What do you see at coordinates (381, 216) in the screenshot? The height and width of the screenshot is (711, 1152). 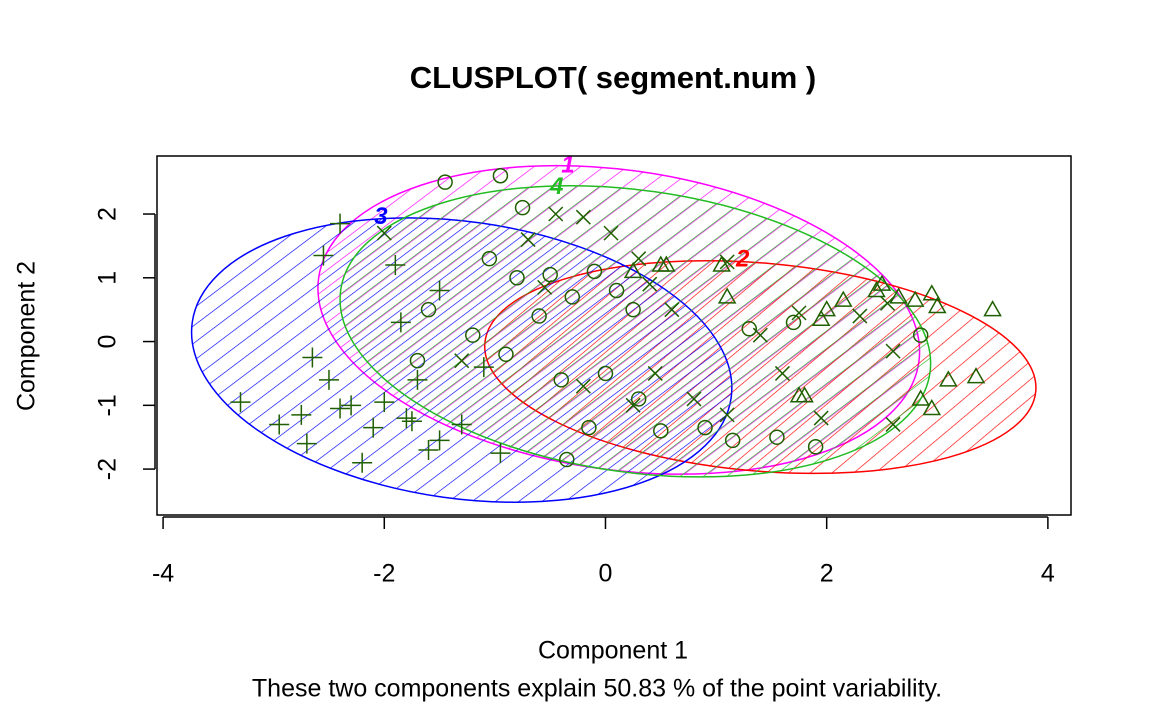 I see `cluster-label: 3` at bounding box center [381, 216].